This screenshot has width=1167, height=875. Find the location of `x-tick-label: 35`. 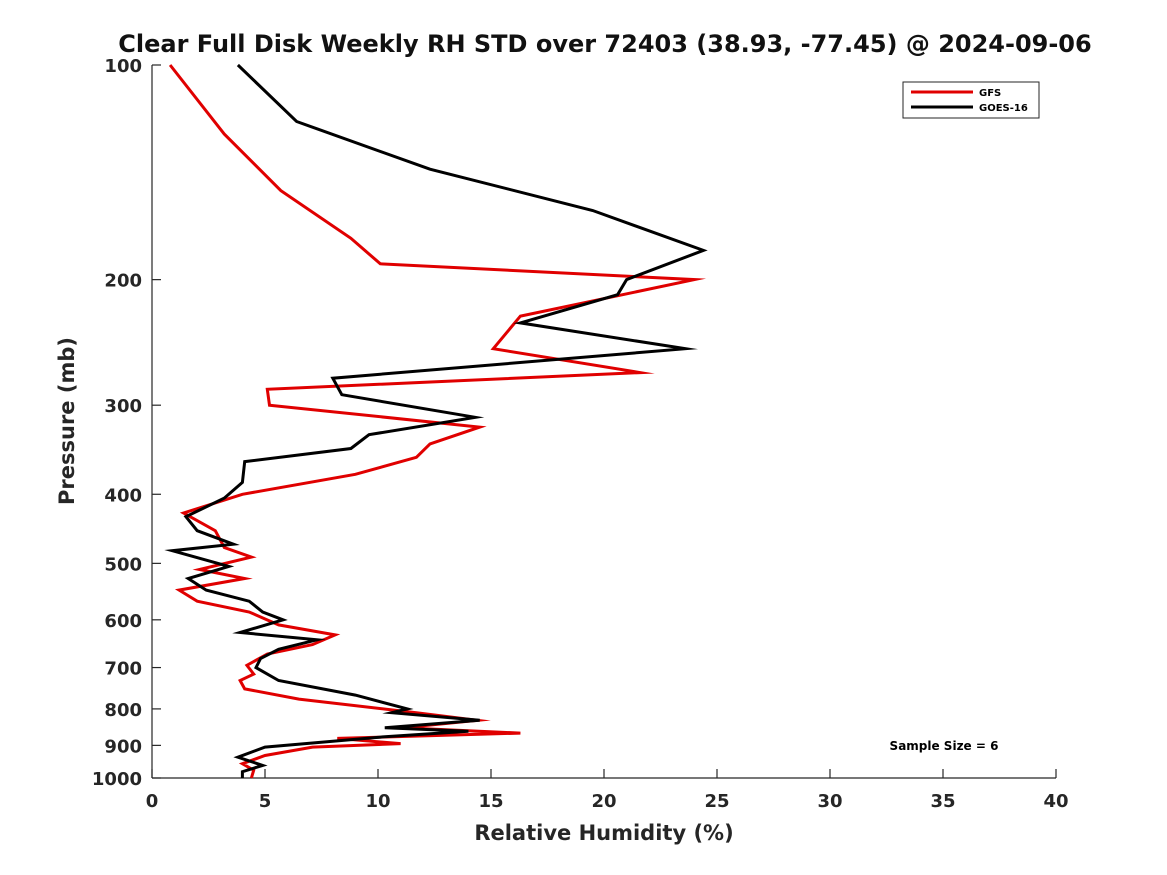

x-tick-label: 35 is located at coordinates (942, 801).